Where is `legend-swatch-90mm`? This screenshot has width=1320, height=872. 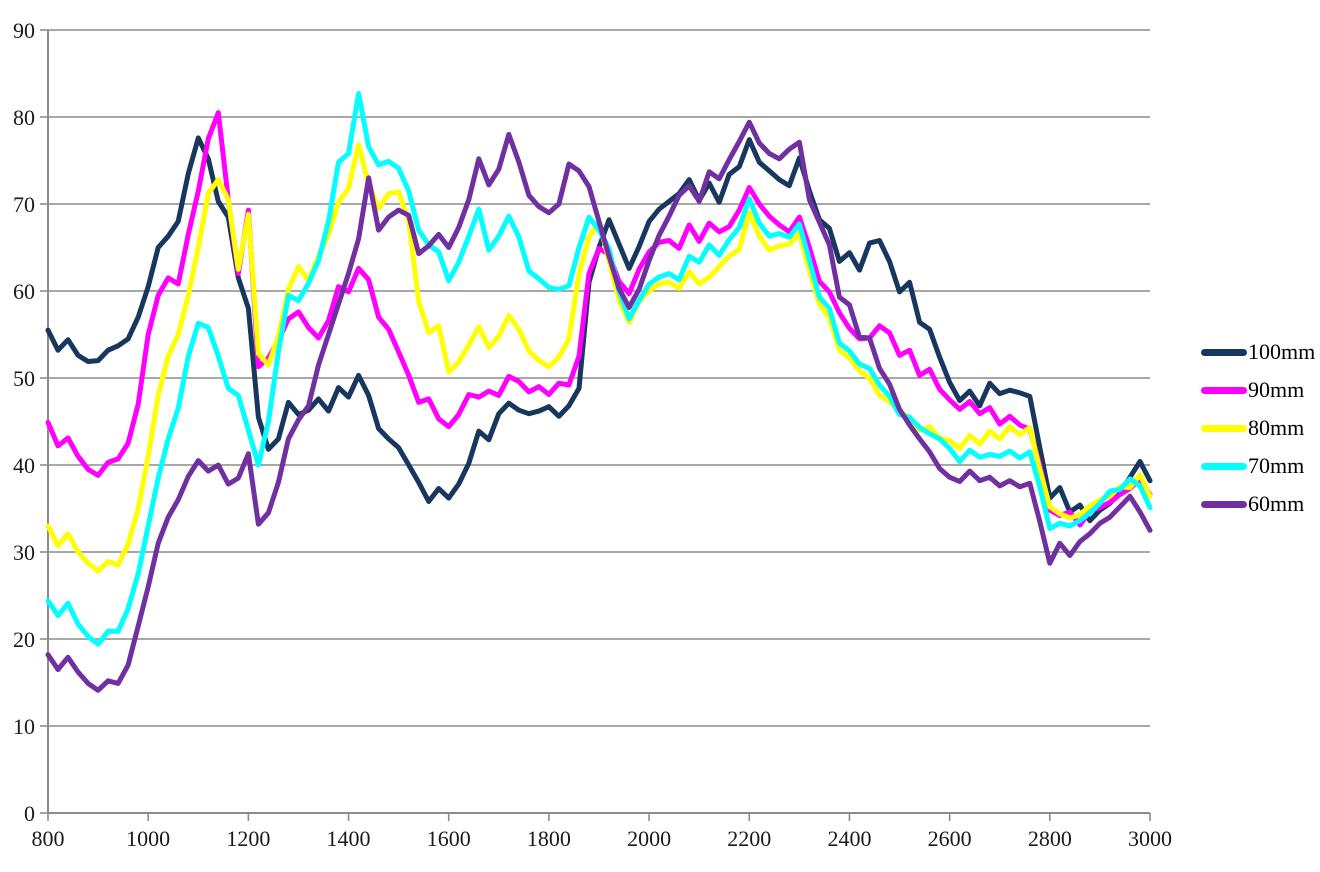
legend-swatch-90mm is located at coordinates (1224, 390).